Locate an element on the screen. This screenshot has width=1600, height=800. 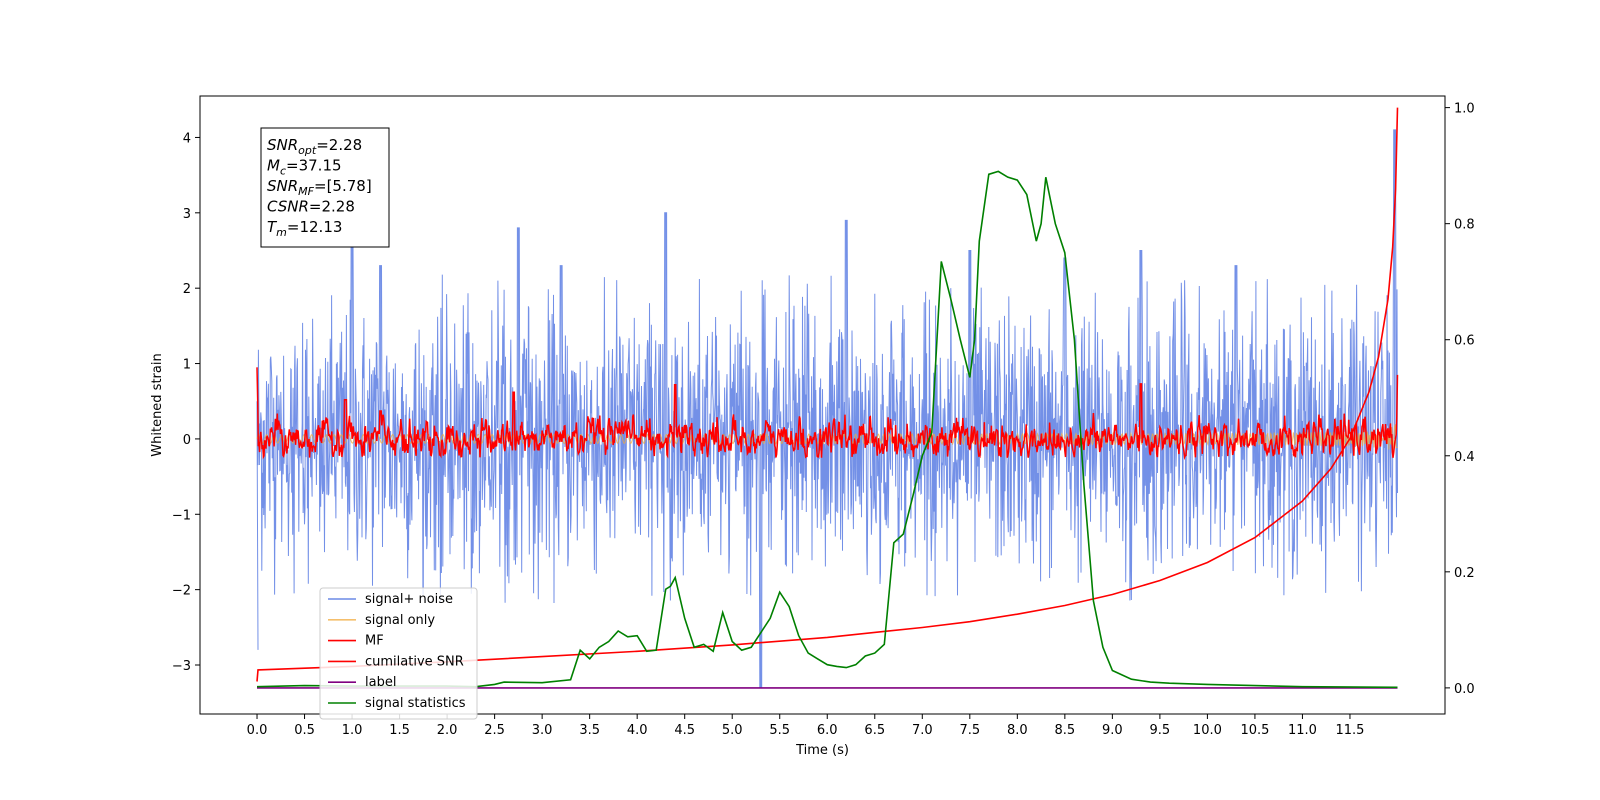
x-tick-label: 0.5 is located at coordinates (304, 730).